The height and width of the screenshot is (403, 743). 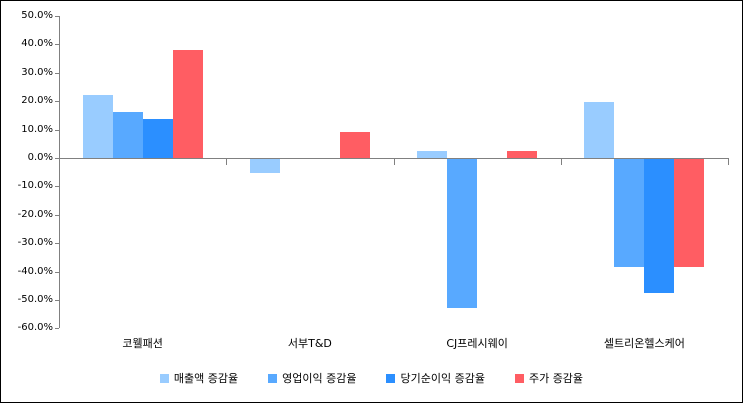 What do you see at coordinates (599, 129) in the screenshot?
I see `bar-셀트리온헬스케어-series0` at bounding box center [599, 129].